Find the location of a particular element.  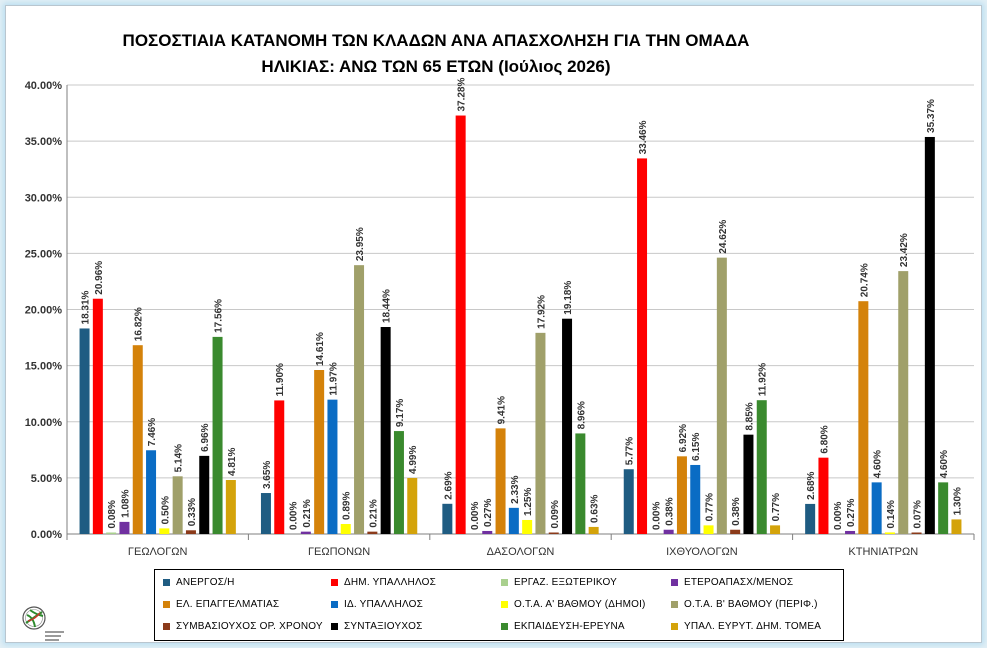

data-label: 0.63% is located at coordinates (595, 508).